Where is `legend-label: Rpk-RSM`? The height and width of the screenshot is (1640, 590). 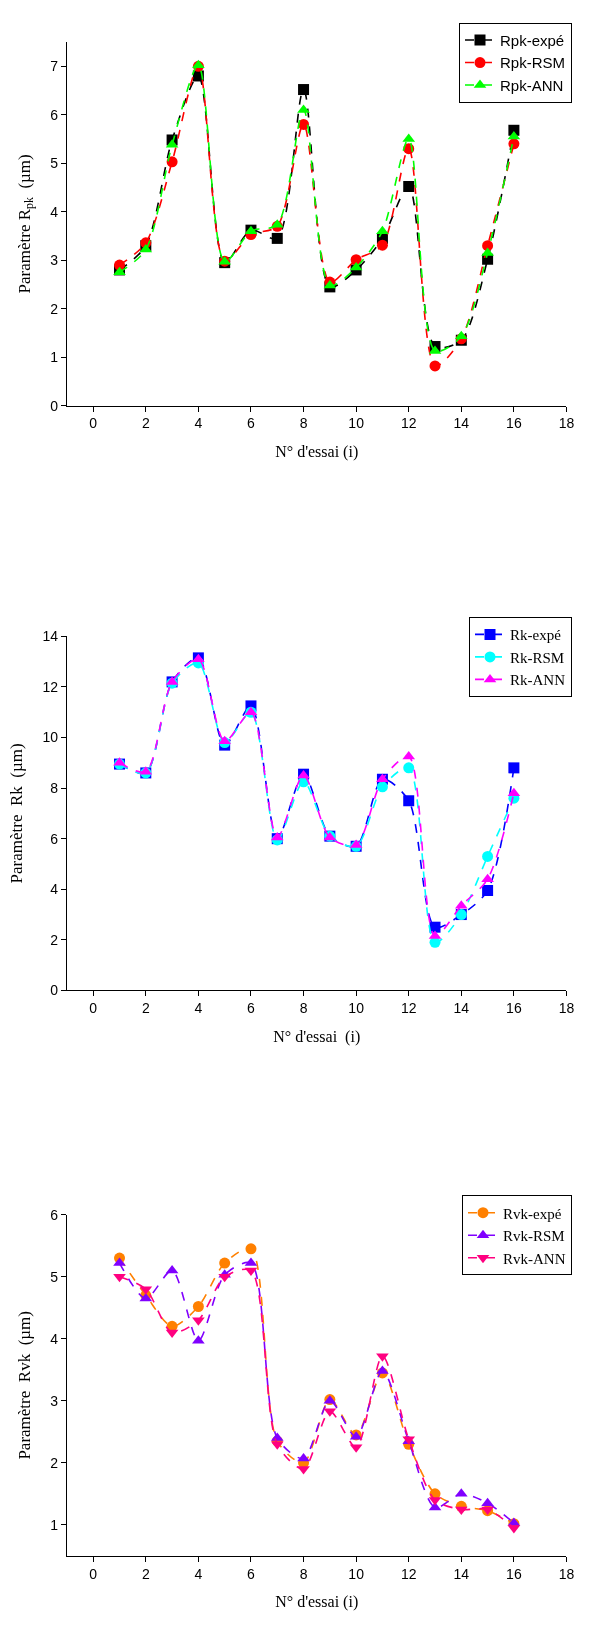 legend-label: Rpk-RSM is located at coordinates (533, 63).